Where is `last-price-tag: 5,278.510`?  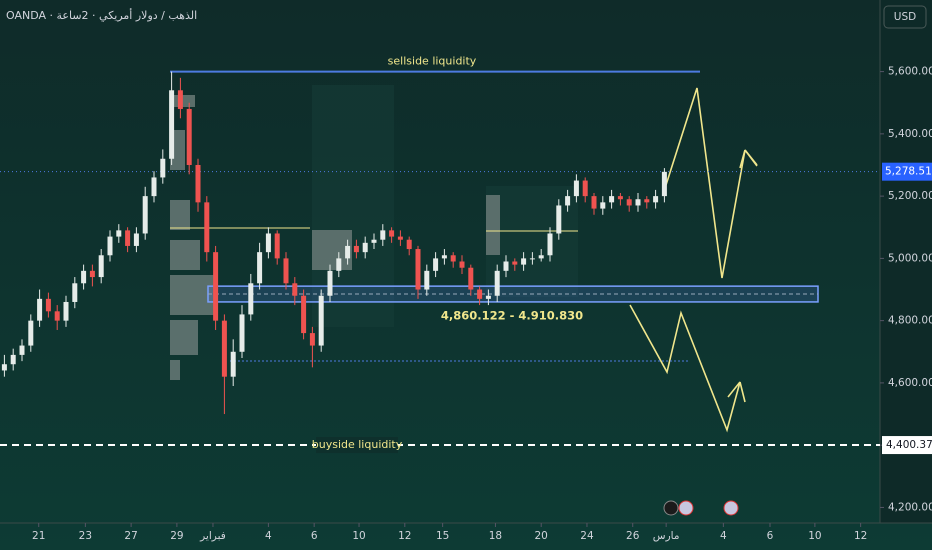
last-price-tag: 5,278.510 is located at coordinates (908, 172).